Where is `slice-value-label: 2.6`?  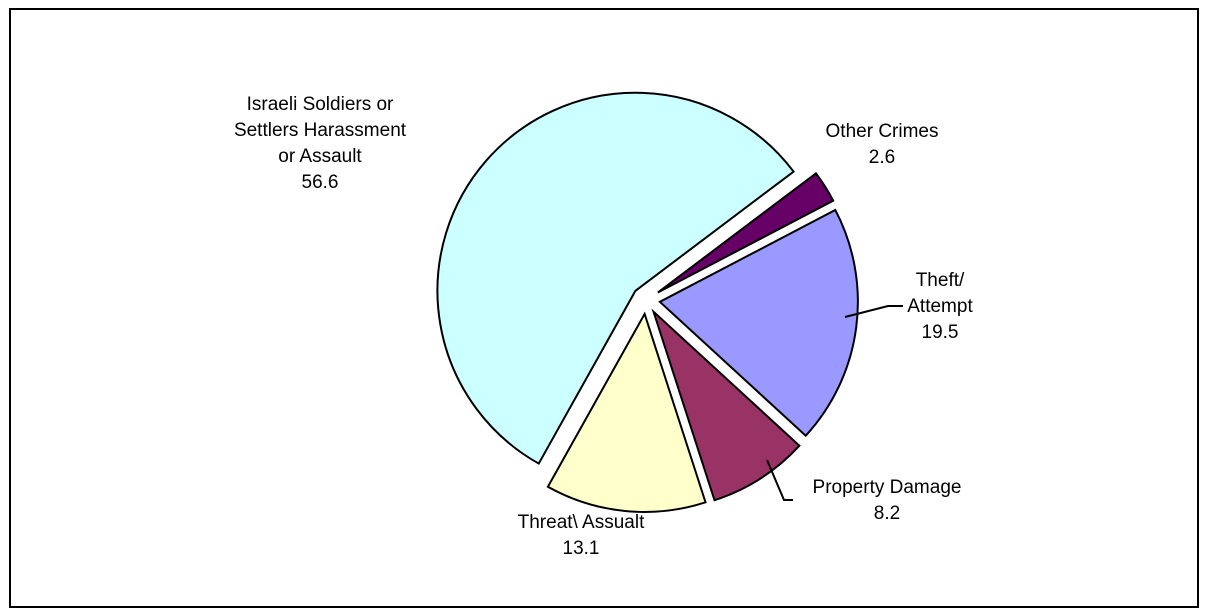
slice-value-label: 2.6 is located at coordinates (882, 157).